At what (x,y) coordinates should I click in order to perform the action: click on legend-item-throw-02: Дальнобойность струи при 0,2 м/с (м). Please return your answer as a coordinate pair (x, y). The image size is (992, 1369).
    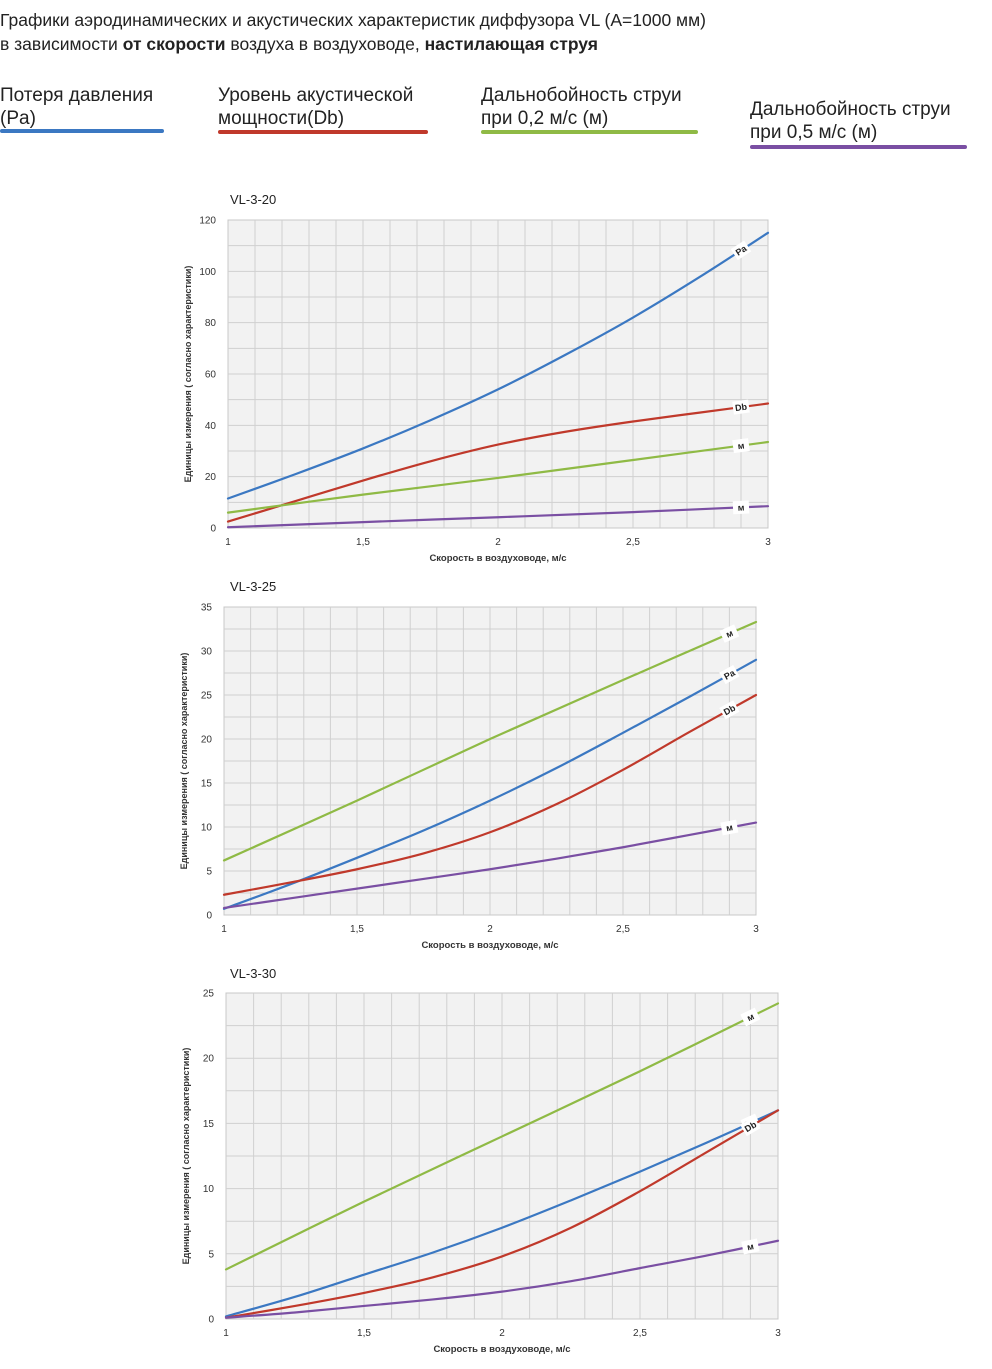
    Looking at the image, I should click on (581, 107).